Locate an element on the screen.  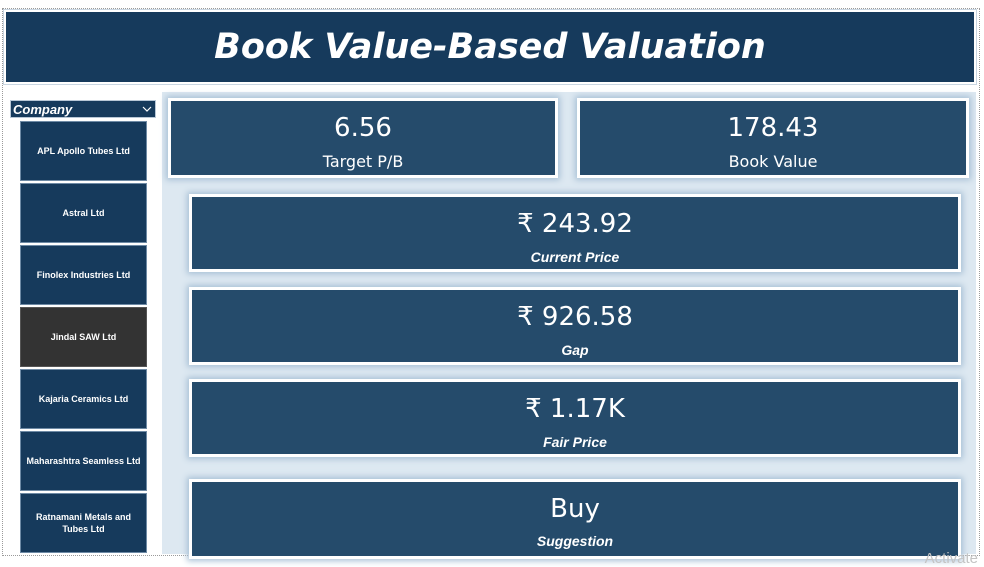
fair-price-card: ₹ 1.17K Fair Price is located at coordinates (575, 418).